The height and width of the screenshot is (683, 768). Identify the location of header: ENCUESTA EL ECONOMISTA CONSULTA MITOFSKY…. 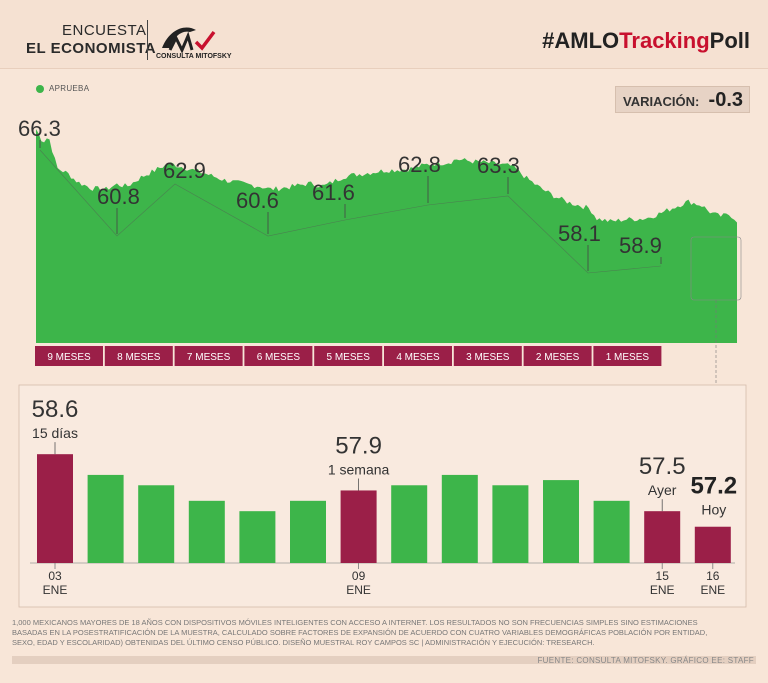
(384, 34).